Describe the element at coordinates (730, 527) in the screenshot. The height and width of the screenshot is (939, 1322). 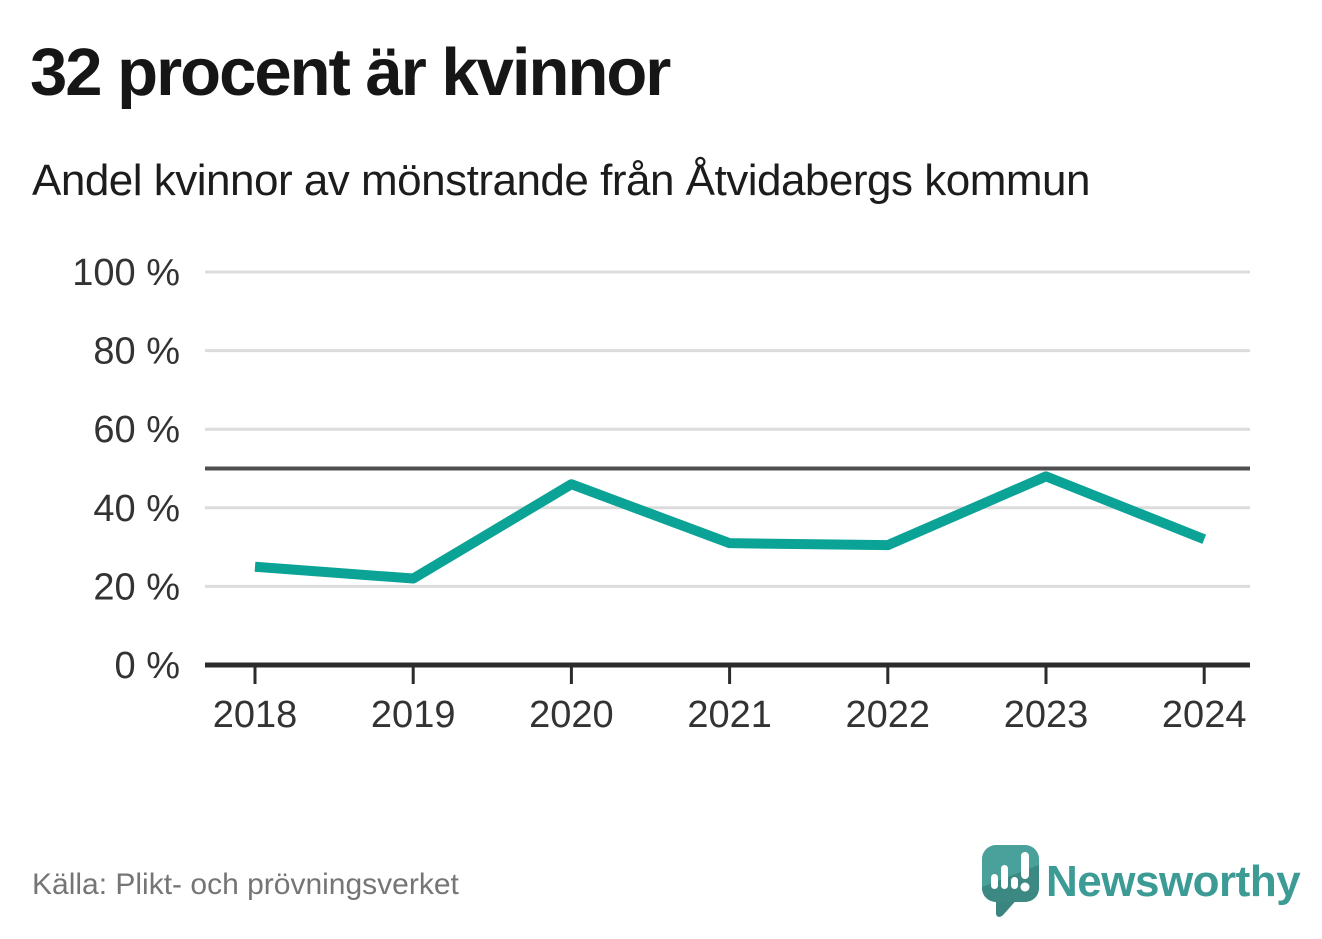
I see `data-line` at that location.